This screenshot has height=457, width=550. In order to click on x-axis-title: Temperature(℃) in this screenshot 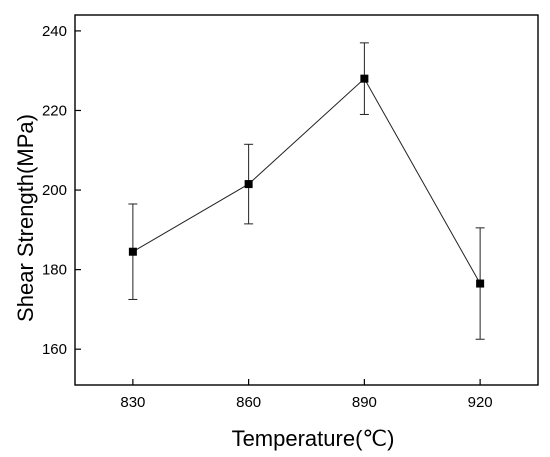, I will do `click(313, 438)`.